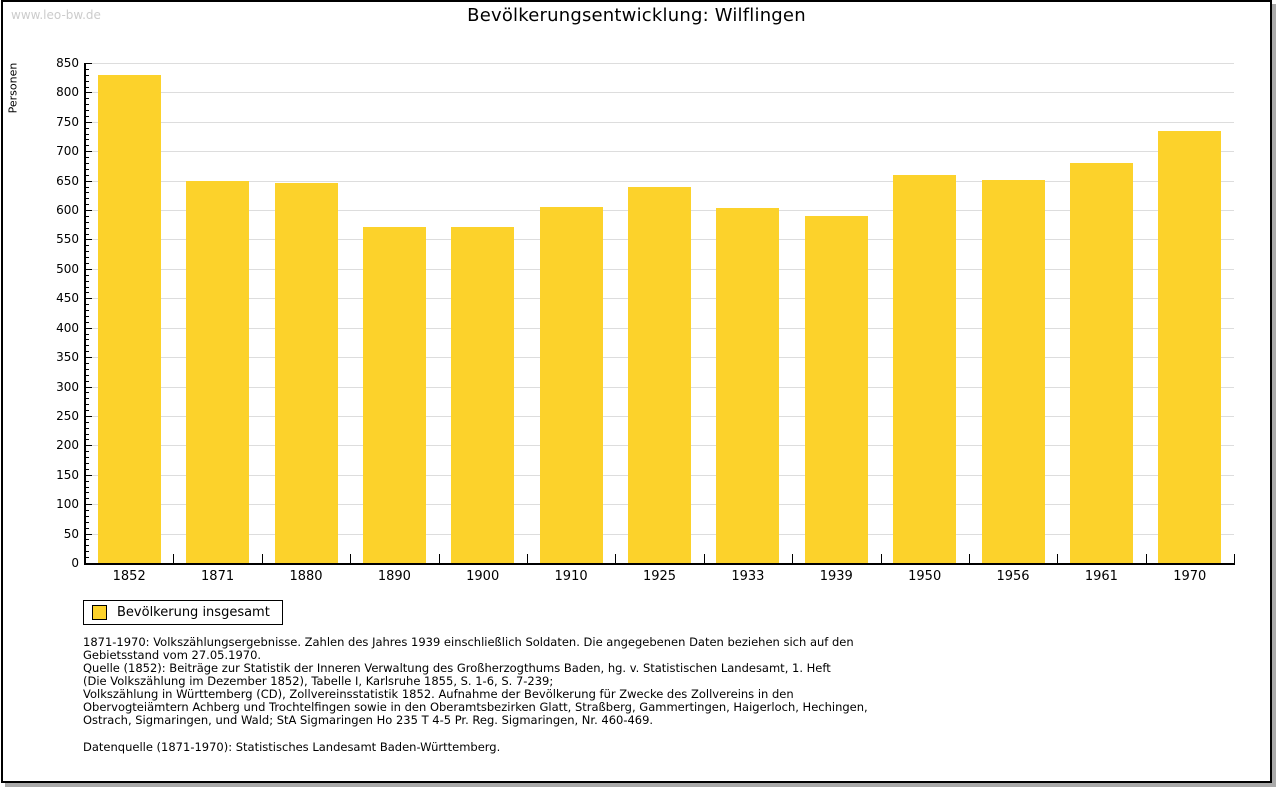  What do you see at coordinates (659, 181) in the screenshot?
I see `gridline` at bounding box center [659, 181].